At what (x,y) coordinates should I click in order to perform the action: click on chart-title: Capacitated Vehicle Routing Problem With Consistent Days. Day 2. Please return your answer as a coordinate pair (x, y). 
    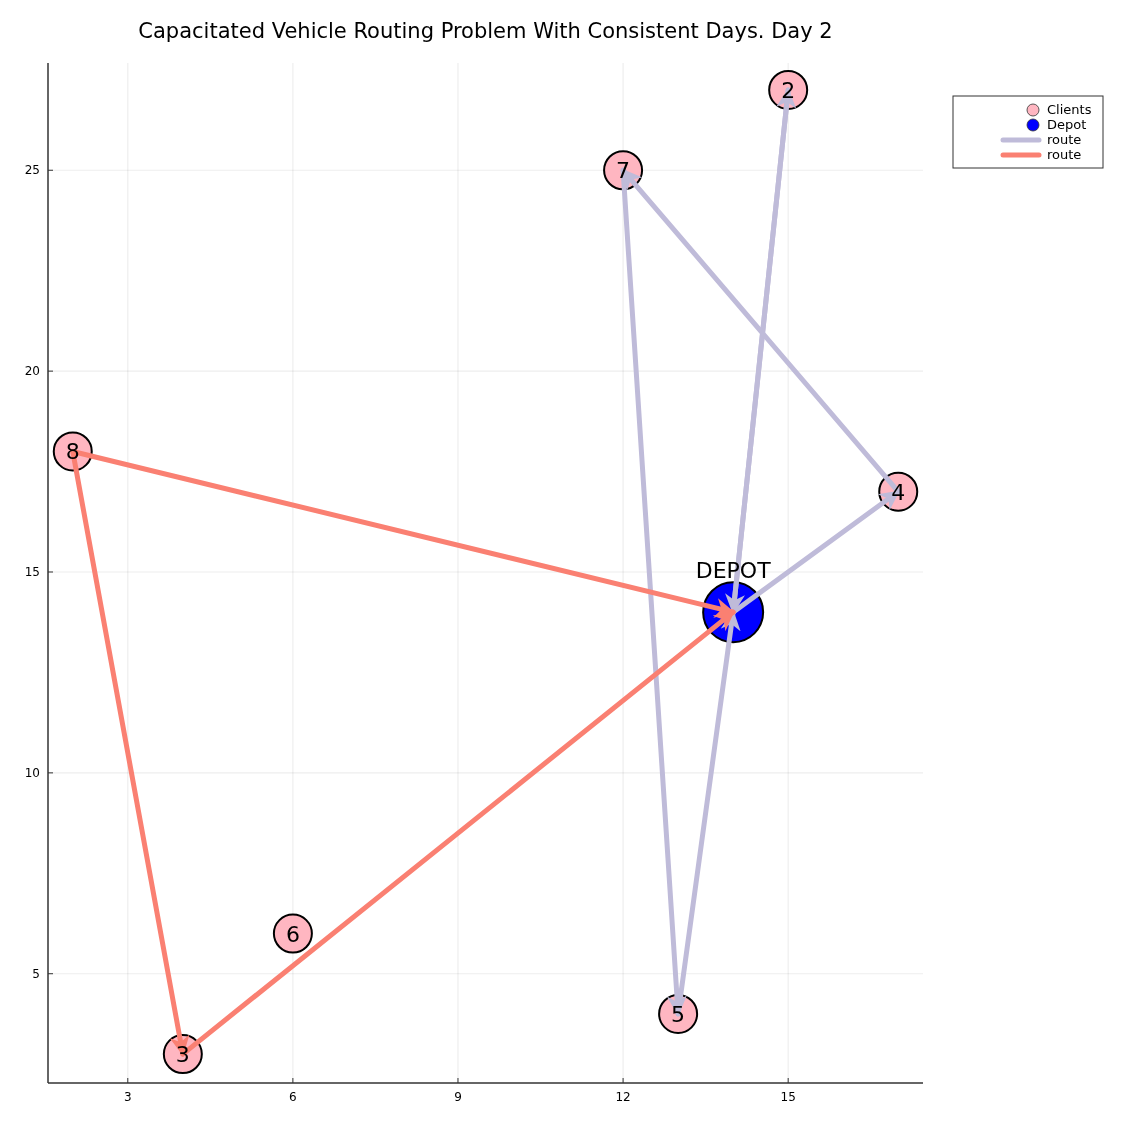
    Looking at the image, I should click on (485, 31).